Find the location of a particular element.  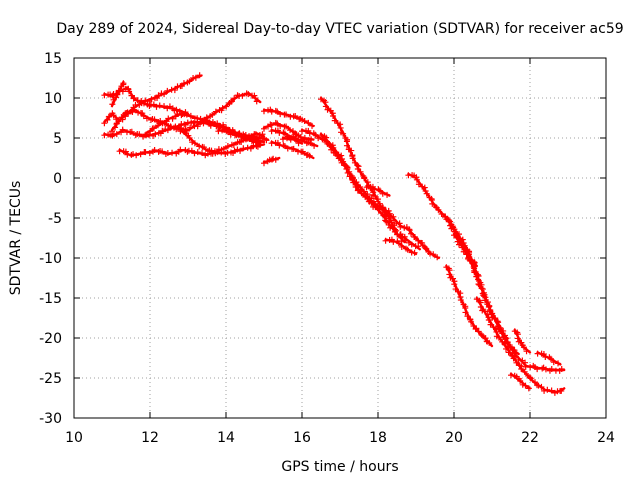

y-tick-label: -10 is located at coordinates (50, 259).